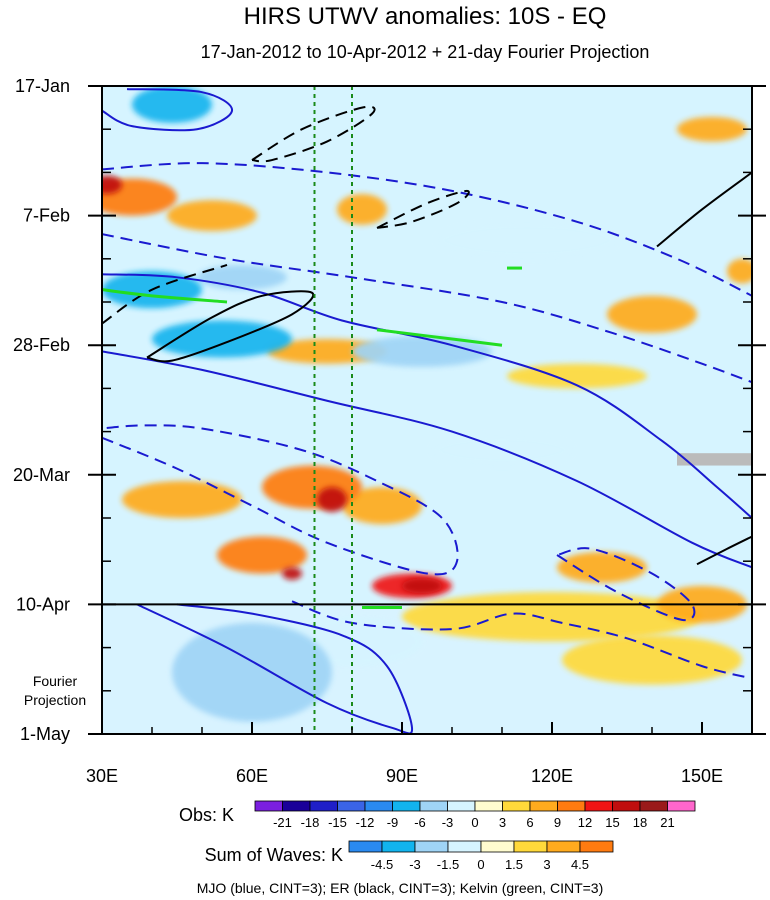 This screenshot has height=900, width=770. Describe the element at coordinates (546, 864) in the screenshot. I see `colorbar-tick-label: 3` at that location.